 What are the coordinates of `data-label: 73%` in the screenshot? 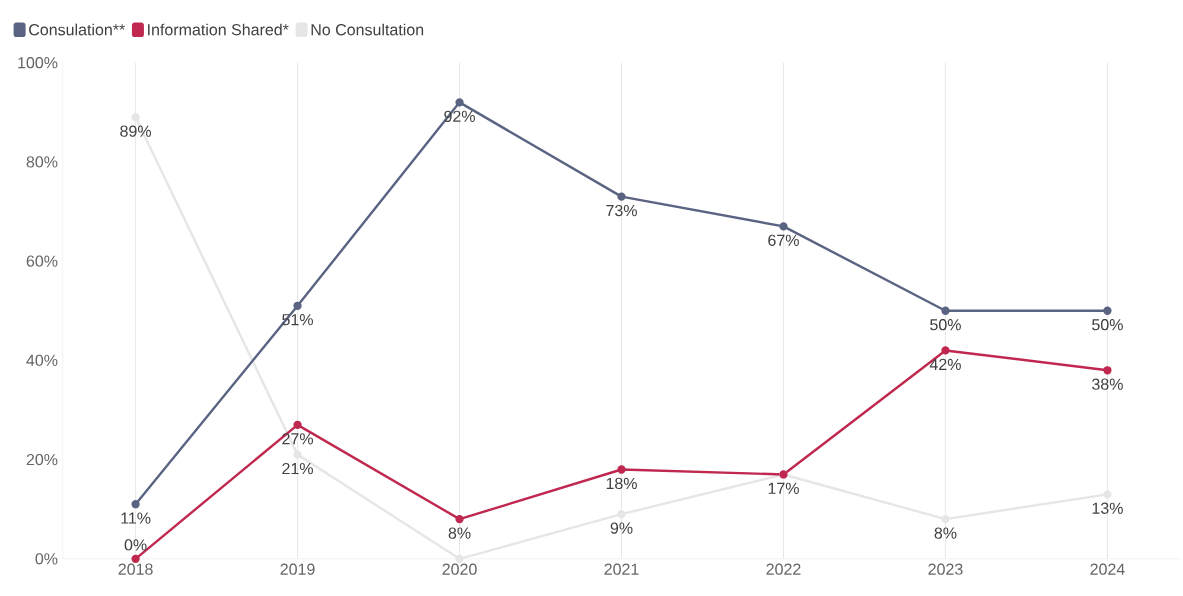 It's located at (621, 210).